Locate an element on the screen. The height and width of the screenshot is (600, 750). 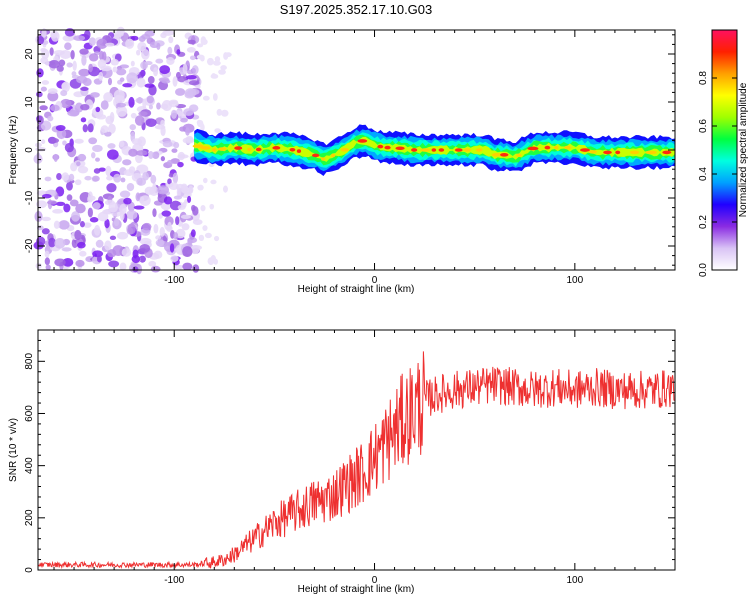
spectrogram-x-axis-label: Height of straight line (km) is located at coordinates (356, 289).